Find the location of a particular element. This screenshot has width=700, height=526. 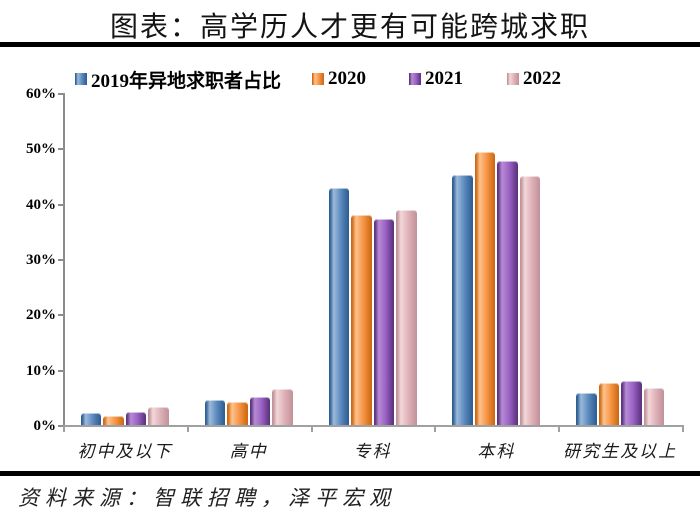

bar-2019年异地求职者占比-本科 is located at coordinates (462, 300).